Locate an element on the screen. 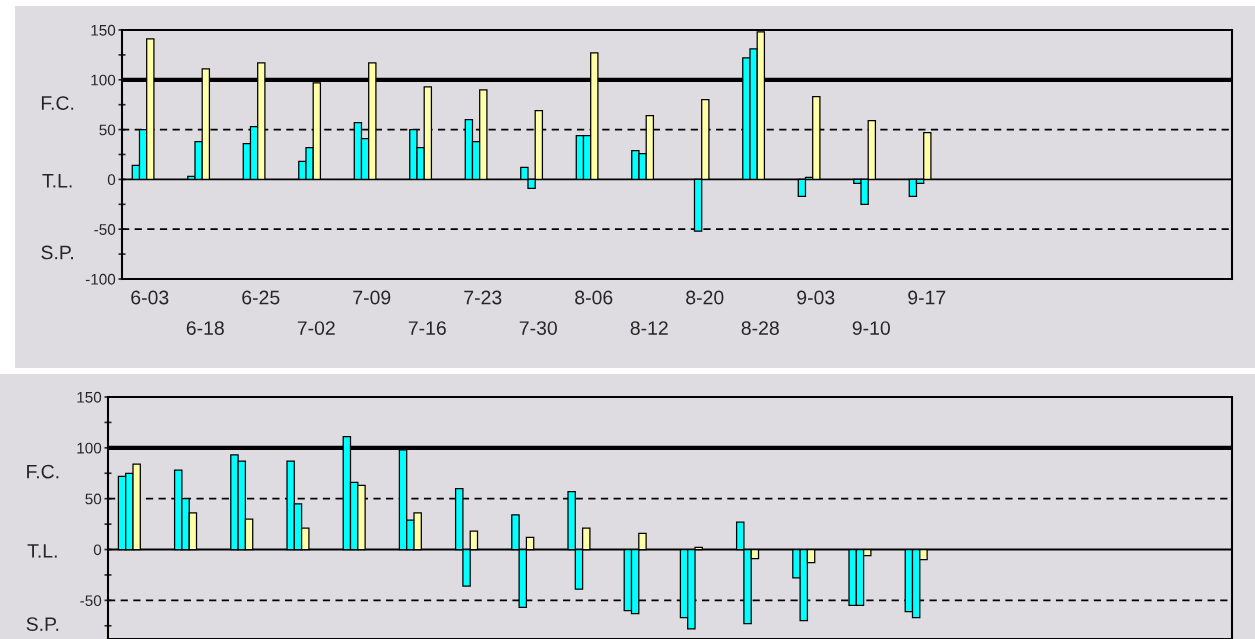 The height and width of the screenshot is (639, 1255). x-tick-label: 8-12 is located at coordinates (649, 328).